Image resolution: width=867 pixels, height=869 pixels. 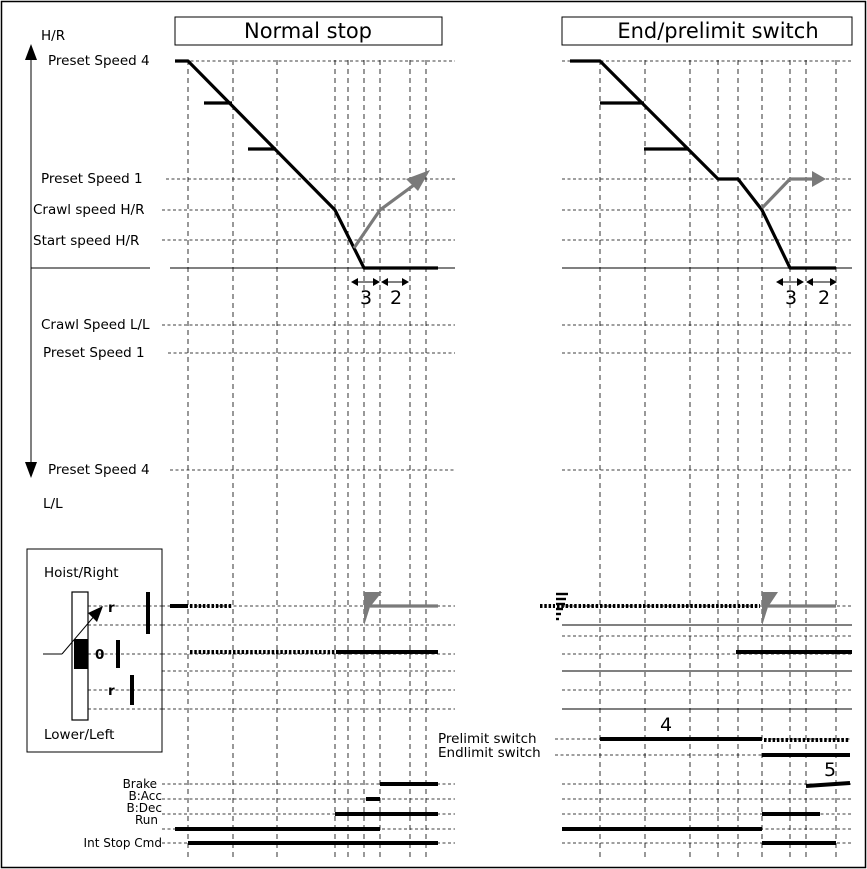 I want to click on grey-flag-right-icon, so click(x=770, y=609).